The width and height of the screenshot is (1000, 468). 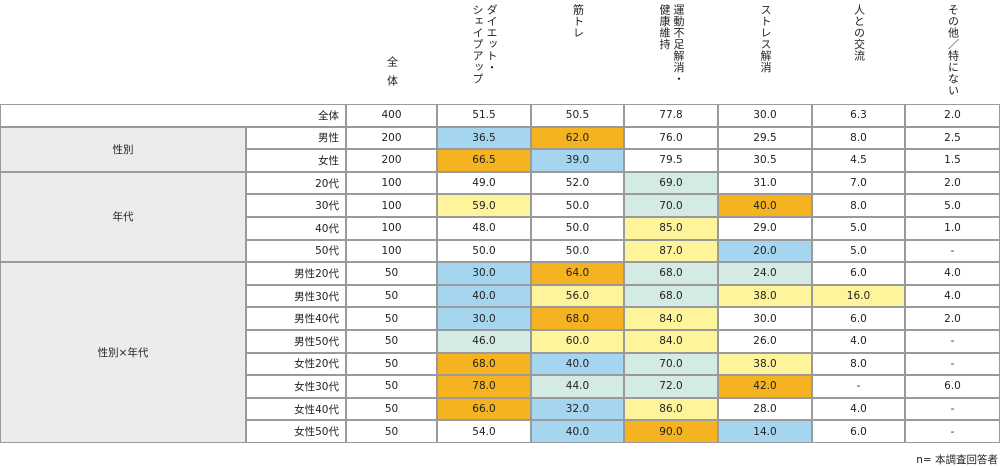 What do you see at coordinates (296, 364) in the screenshot?
I see `row-label: 女性20代` at bounding box center [296, 364].